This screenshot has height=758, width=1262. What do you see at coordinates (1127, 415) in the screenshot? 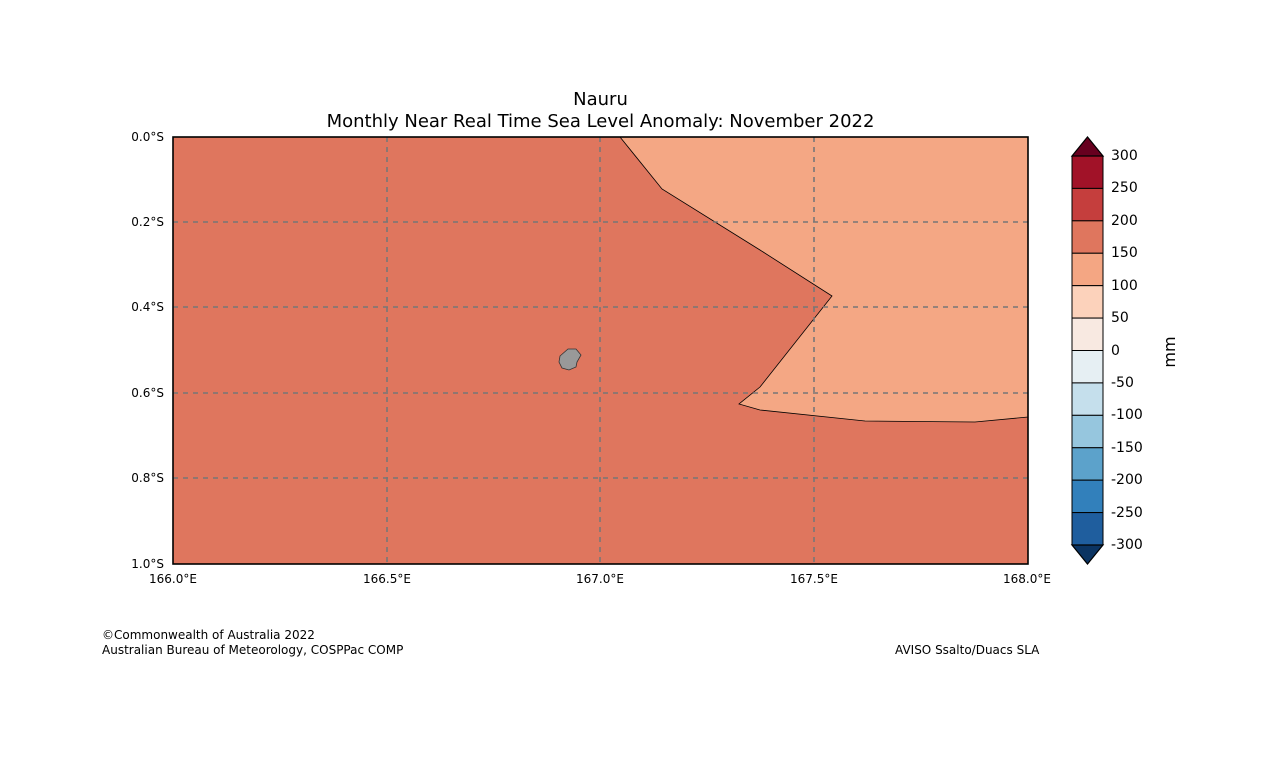
I see `colorbar-tick-label: -100` at bounding box center [1127, 415].